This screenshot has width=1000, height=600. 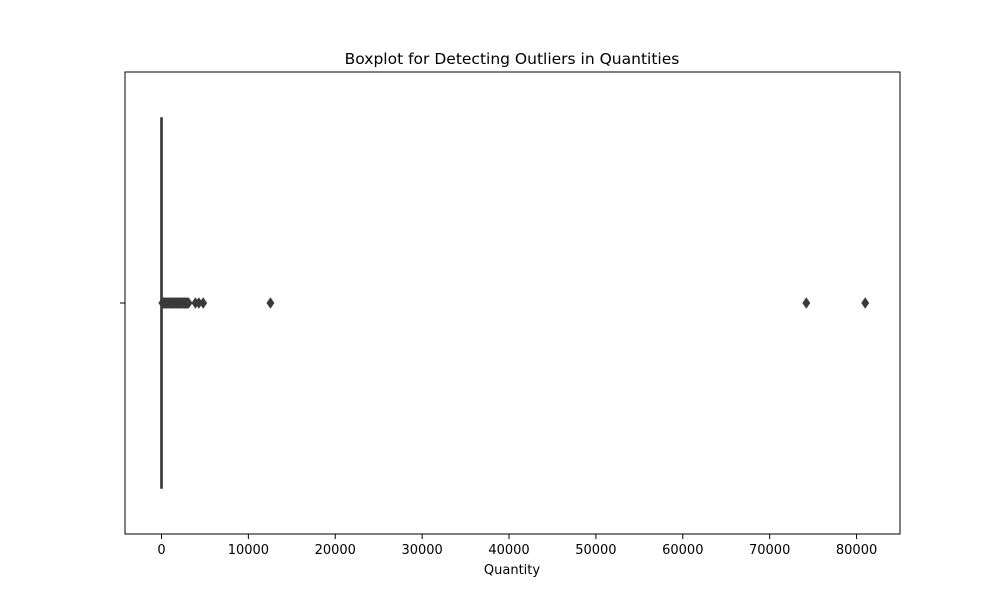 What do you see at coordinates (248, 550) in the screenshot?
I see `x-tick-label: 10000` at bounding box center [248, 550].